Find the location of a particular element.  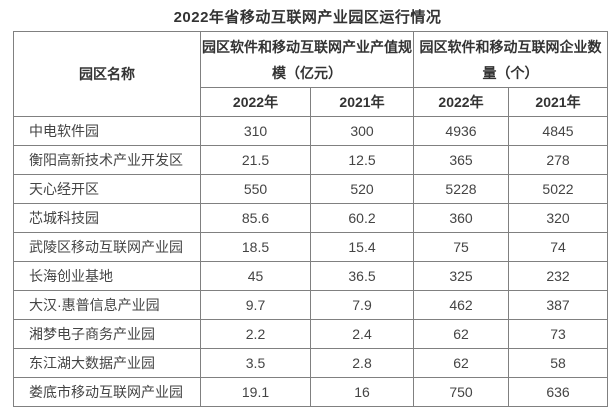

column-header-output-2022: 2022年 is located at coordinates (255, 102).